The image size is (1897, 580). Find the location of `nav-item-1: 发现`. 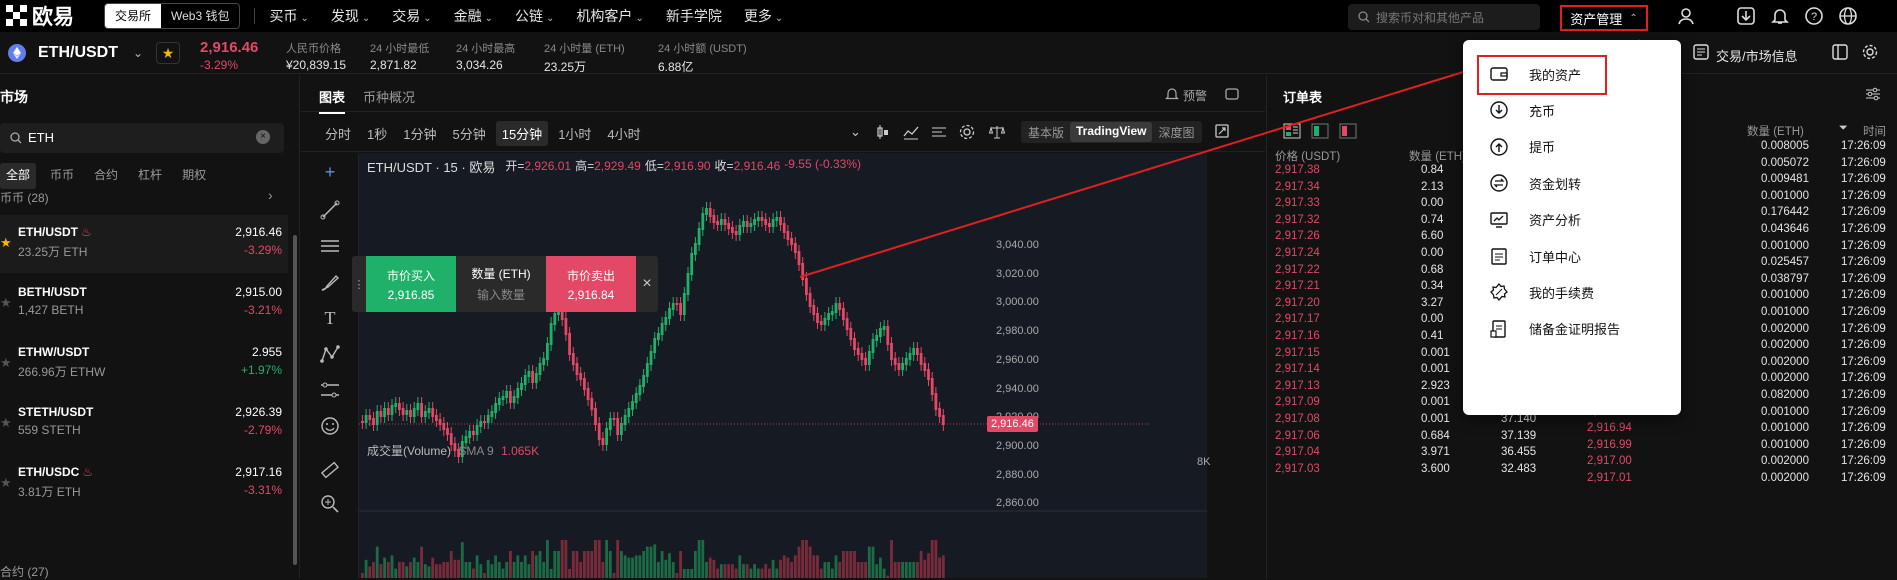

nav-item-1: 发现 is located at coordinates (344, 16).